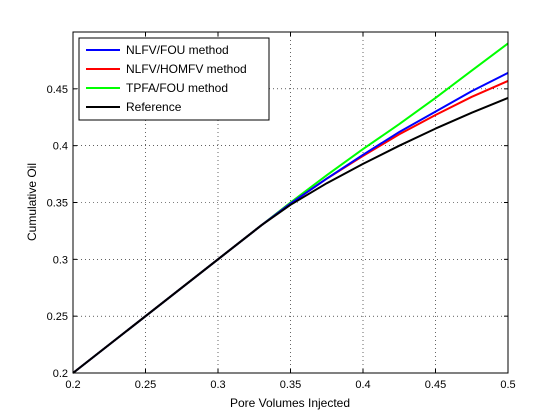 Image resolution: width=560 pixels, height=420 pixels. I want to click on y-tick-label: 0.2, so click(60, 374).